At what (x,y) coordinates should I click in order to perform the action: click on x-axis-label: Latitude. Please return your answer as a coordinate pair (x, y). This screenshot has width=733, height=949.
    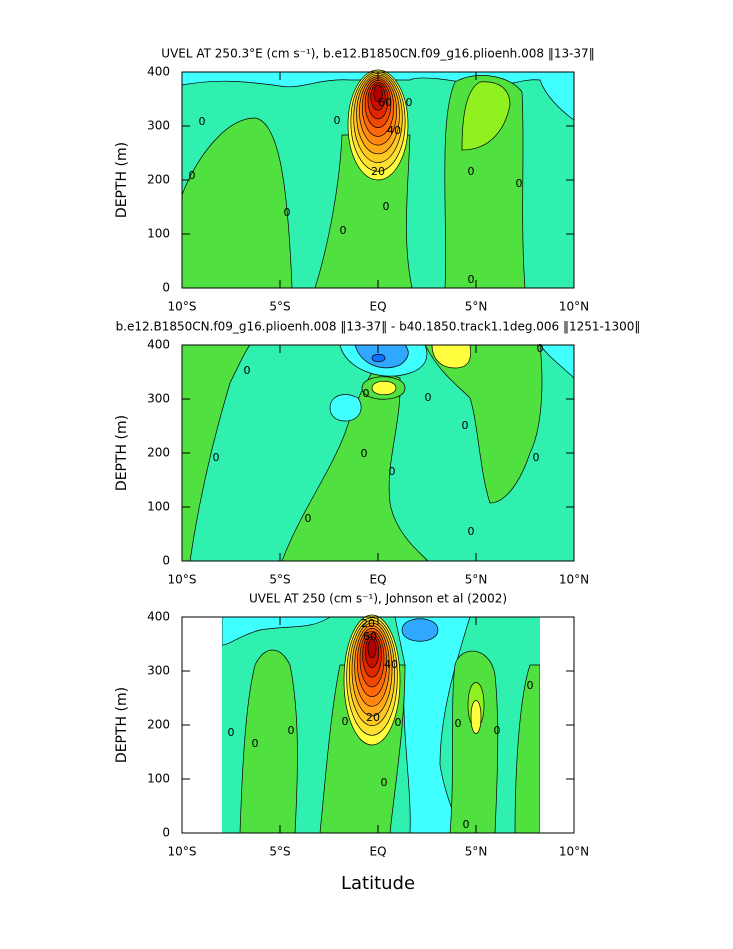
    Looking at the image, I should click on (378, 883).